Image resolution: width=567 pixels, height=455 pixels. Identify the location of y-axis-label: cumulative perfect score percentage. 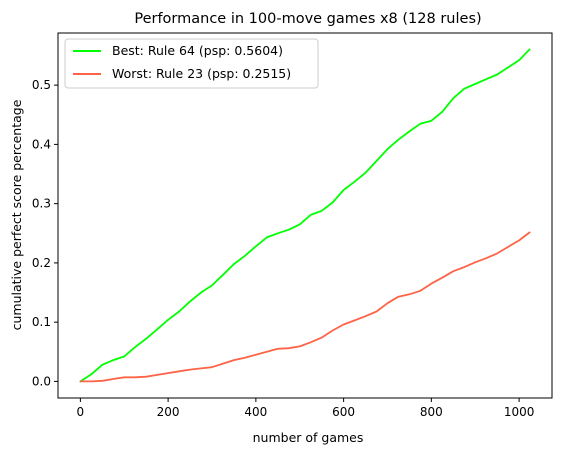
(16, 214).